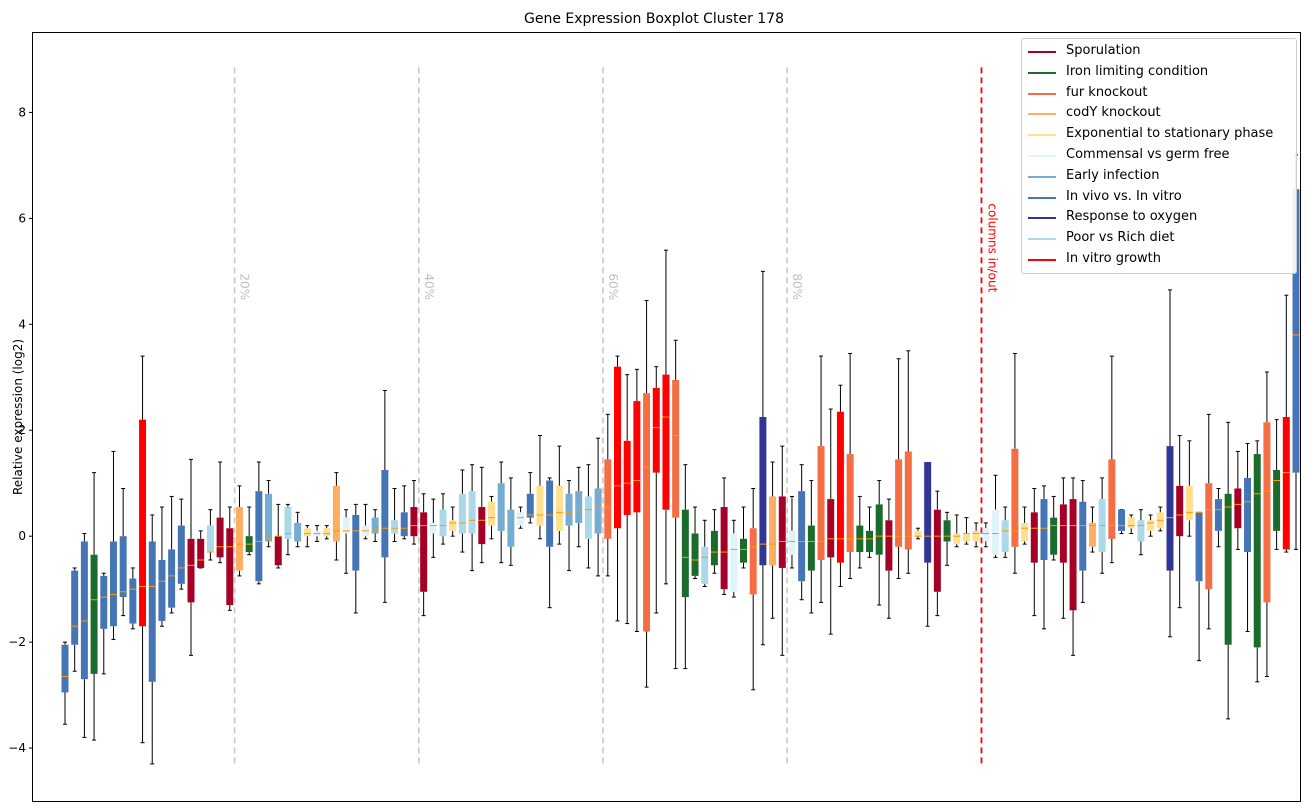 The image size is (1309, 812). I want to click on y-tick-label: −4, so click(17, 748).